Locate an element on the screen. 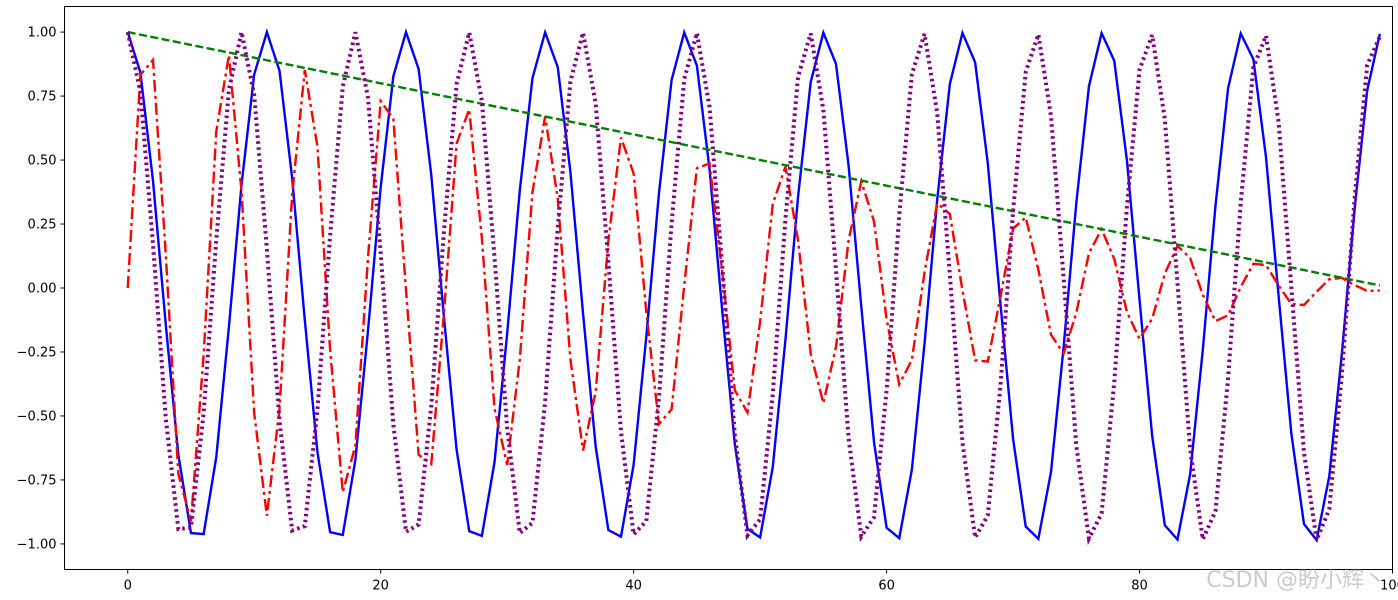  x-tick-label: 0 is located at coordinates (128, 586).